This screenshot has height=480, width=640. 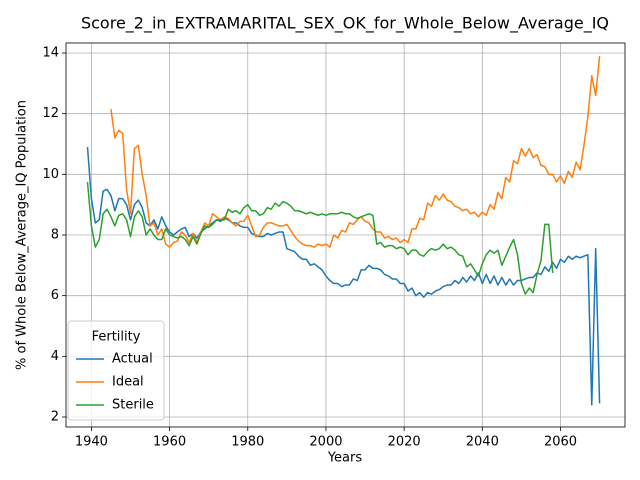 What do you see at coordinates (132, 359) in the screenshot?
I see `legend-label: Actual` at bounding box center [132, 359].